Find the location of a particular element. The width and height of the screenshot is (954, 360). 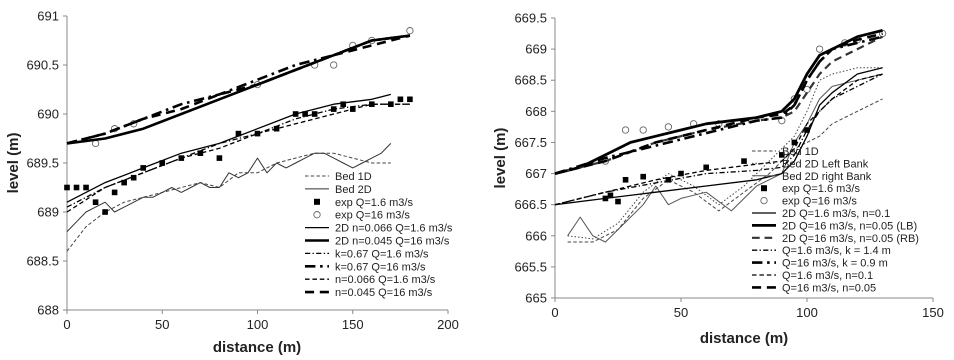

legend-label: Q=16 m3/s, k = 0.9 m is located at coordinates (835, 264).